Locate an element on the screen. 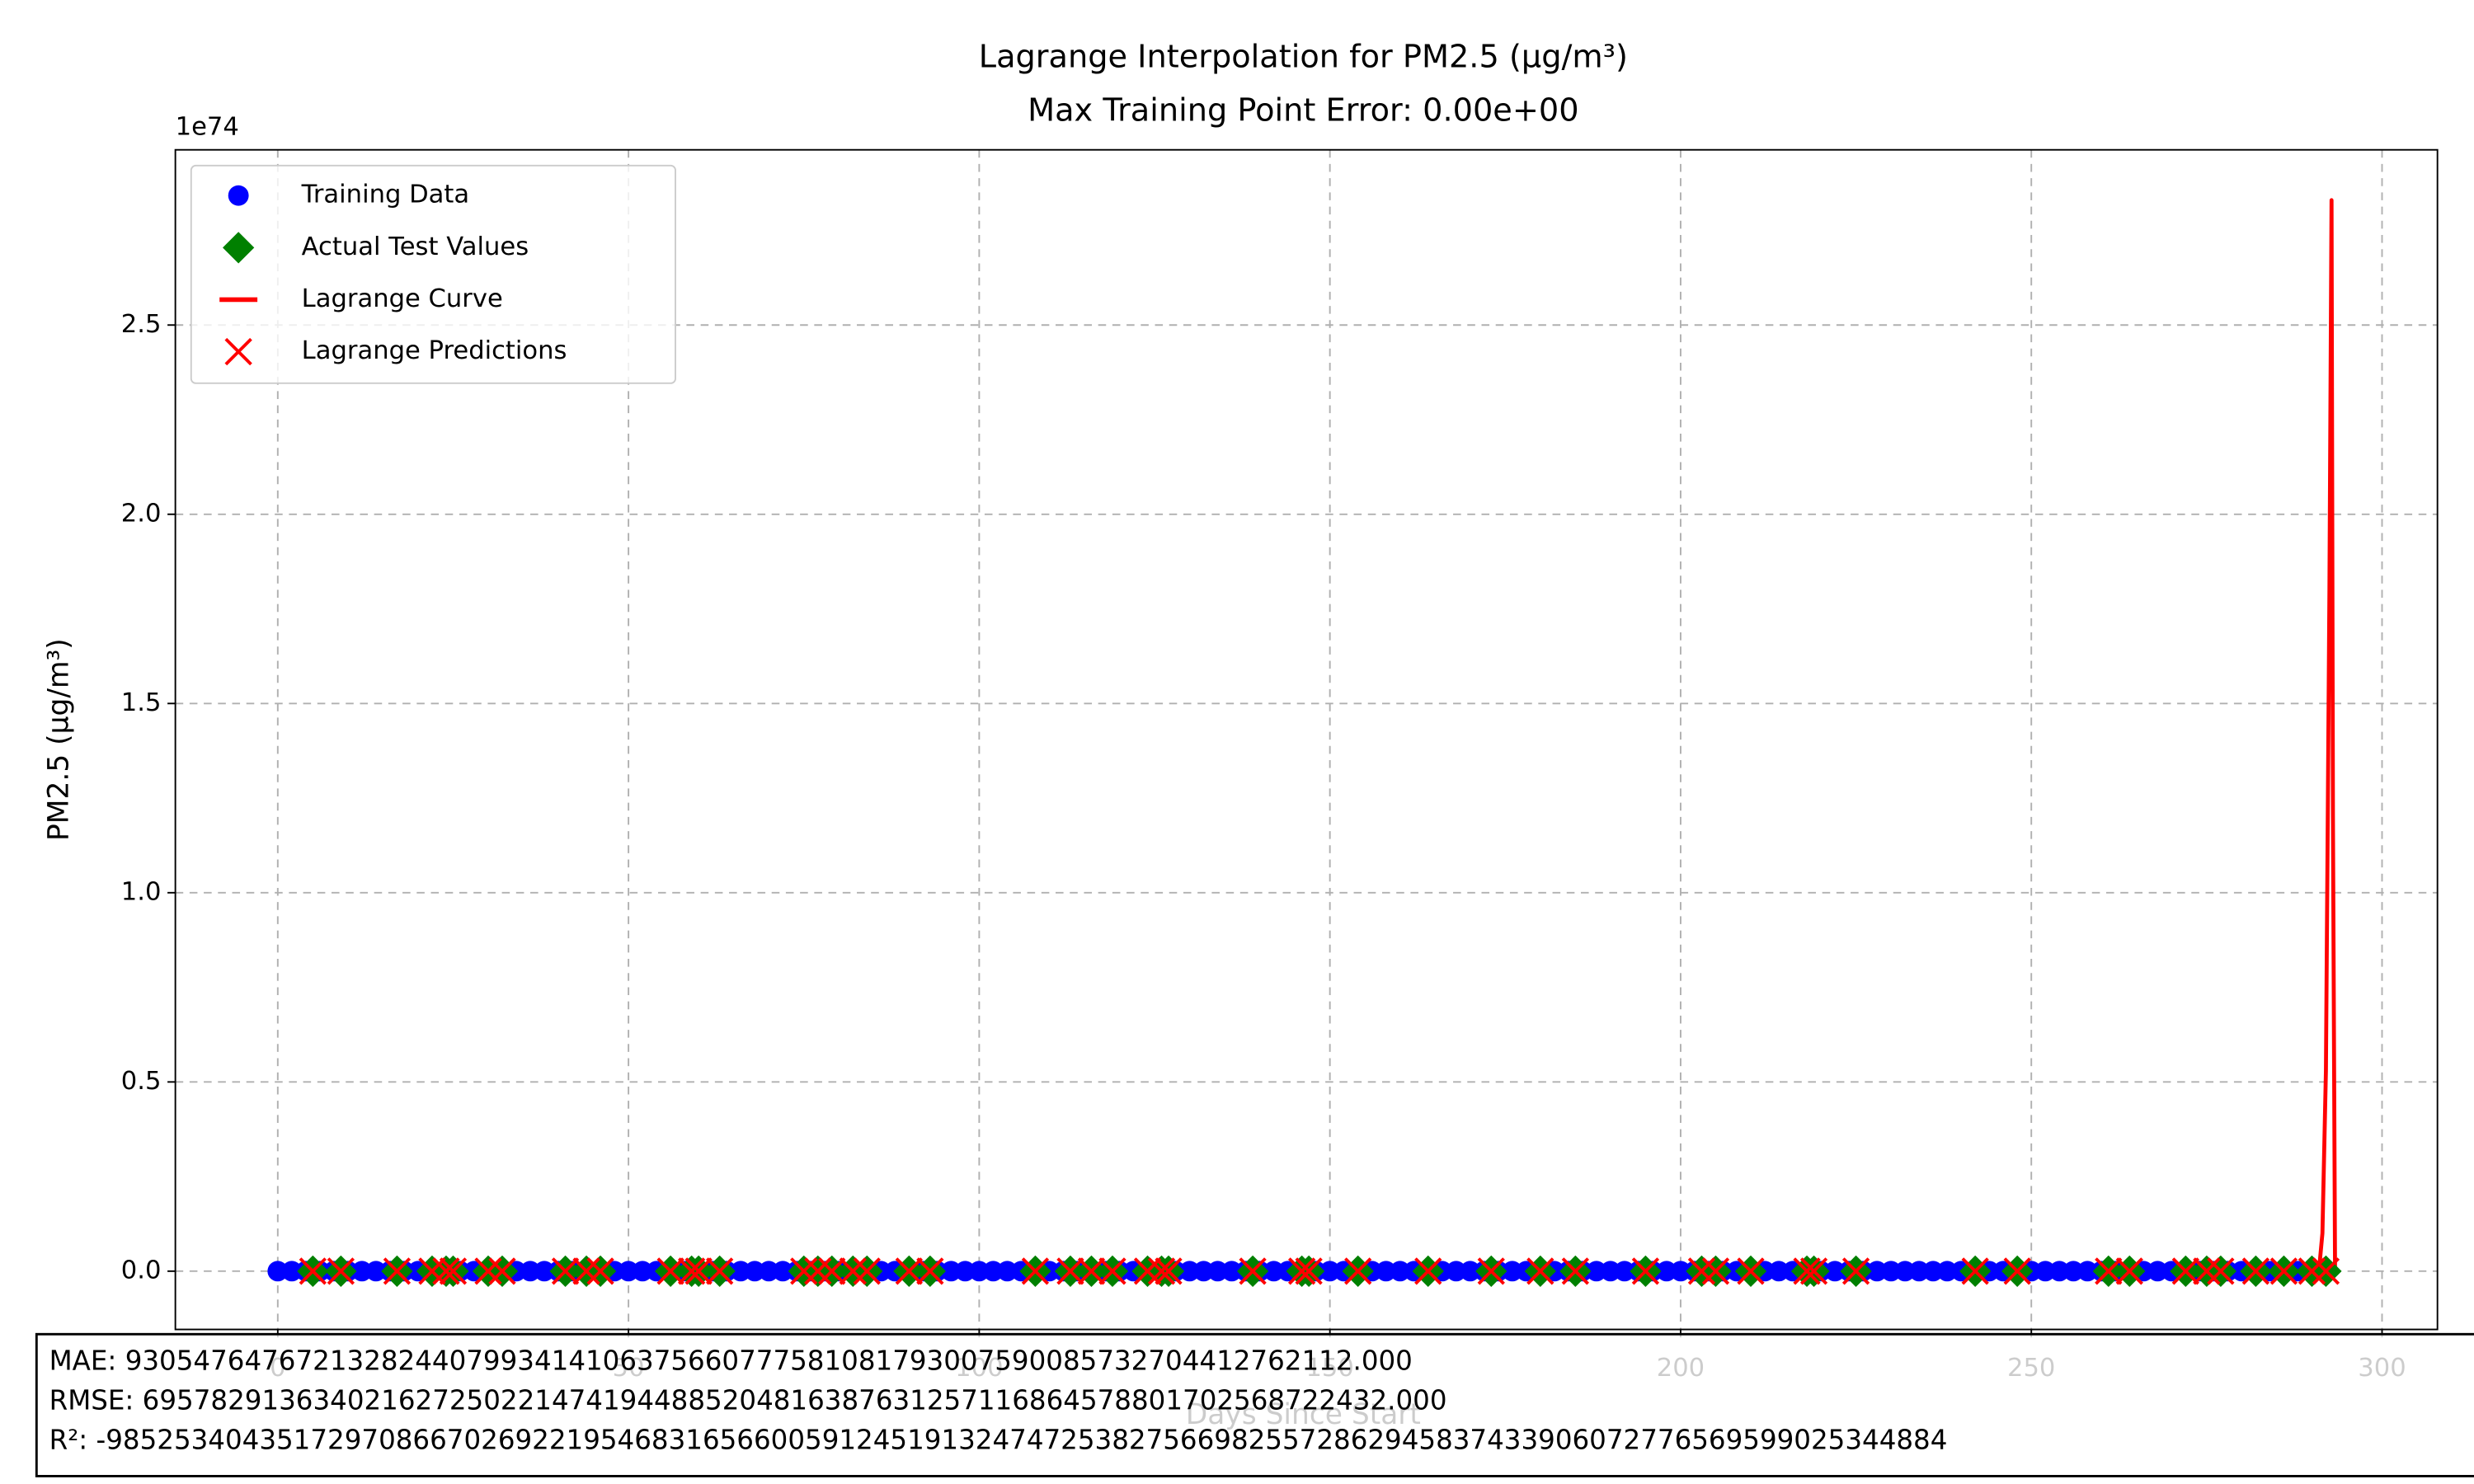 This screenshot has height=1484, width=2474. metrics-box is located at coordinates (1254, 1404).